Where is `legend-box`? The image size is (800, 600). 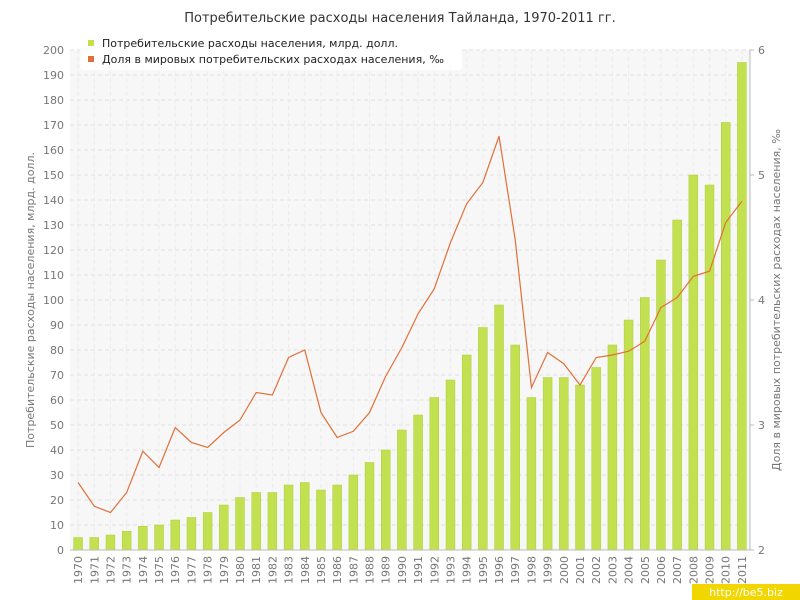 legend-box is located at coordinates (271, 52).